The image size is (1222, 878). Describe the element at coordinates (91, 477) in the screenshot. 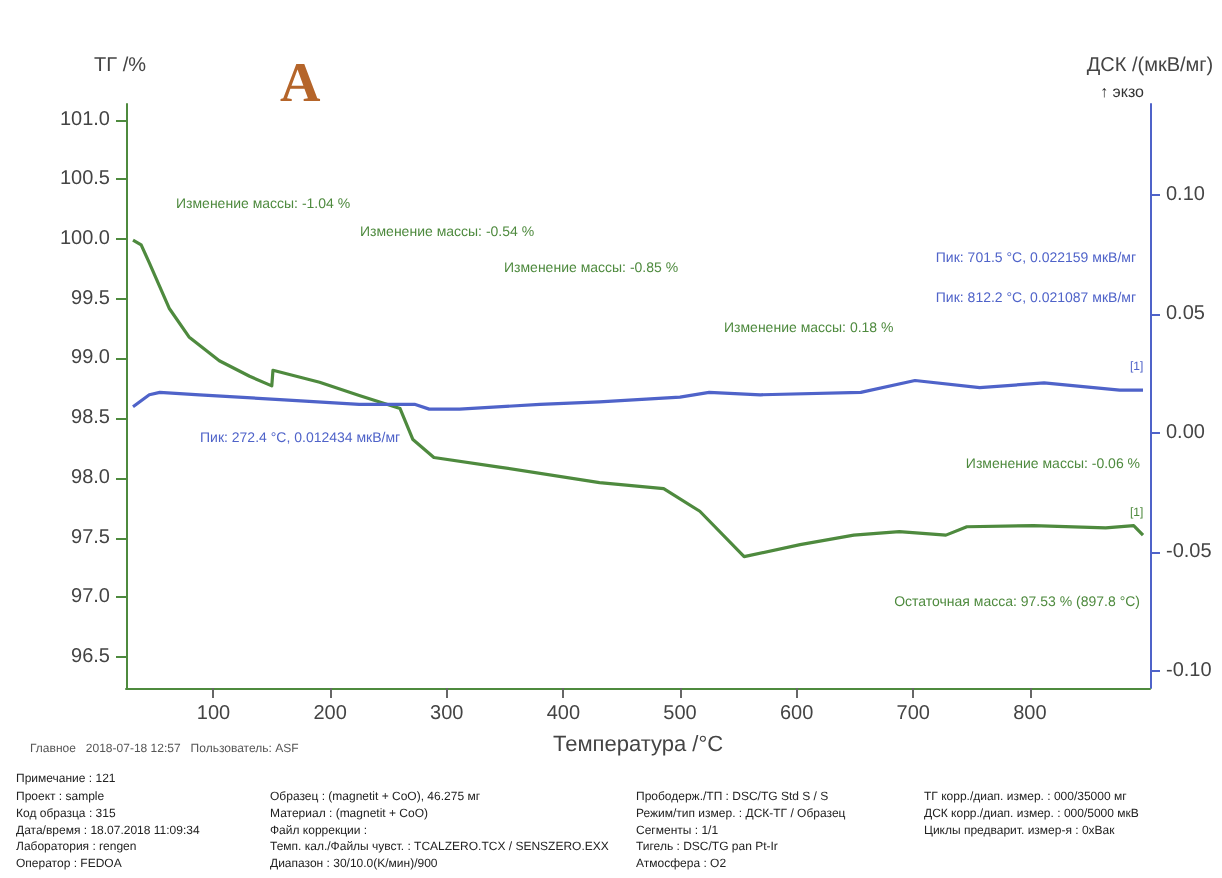

I see `y-tick-label: 98.0` at that location.